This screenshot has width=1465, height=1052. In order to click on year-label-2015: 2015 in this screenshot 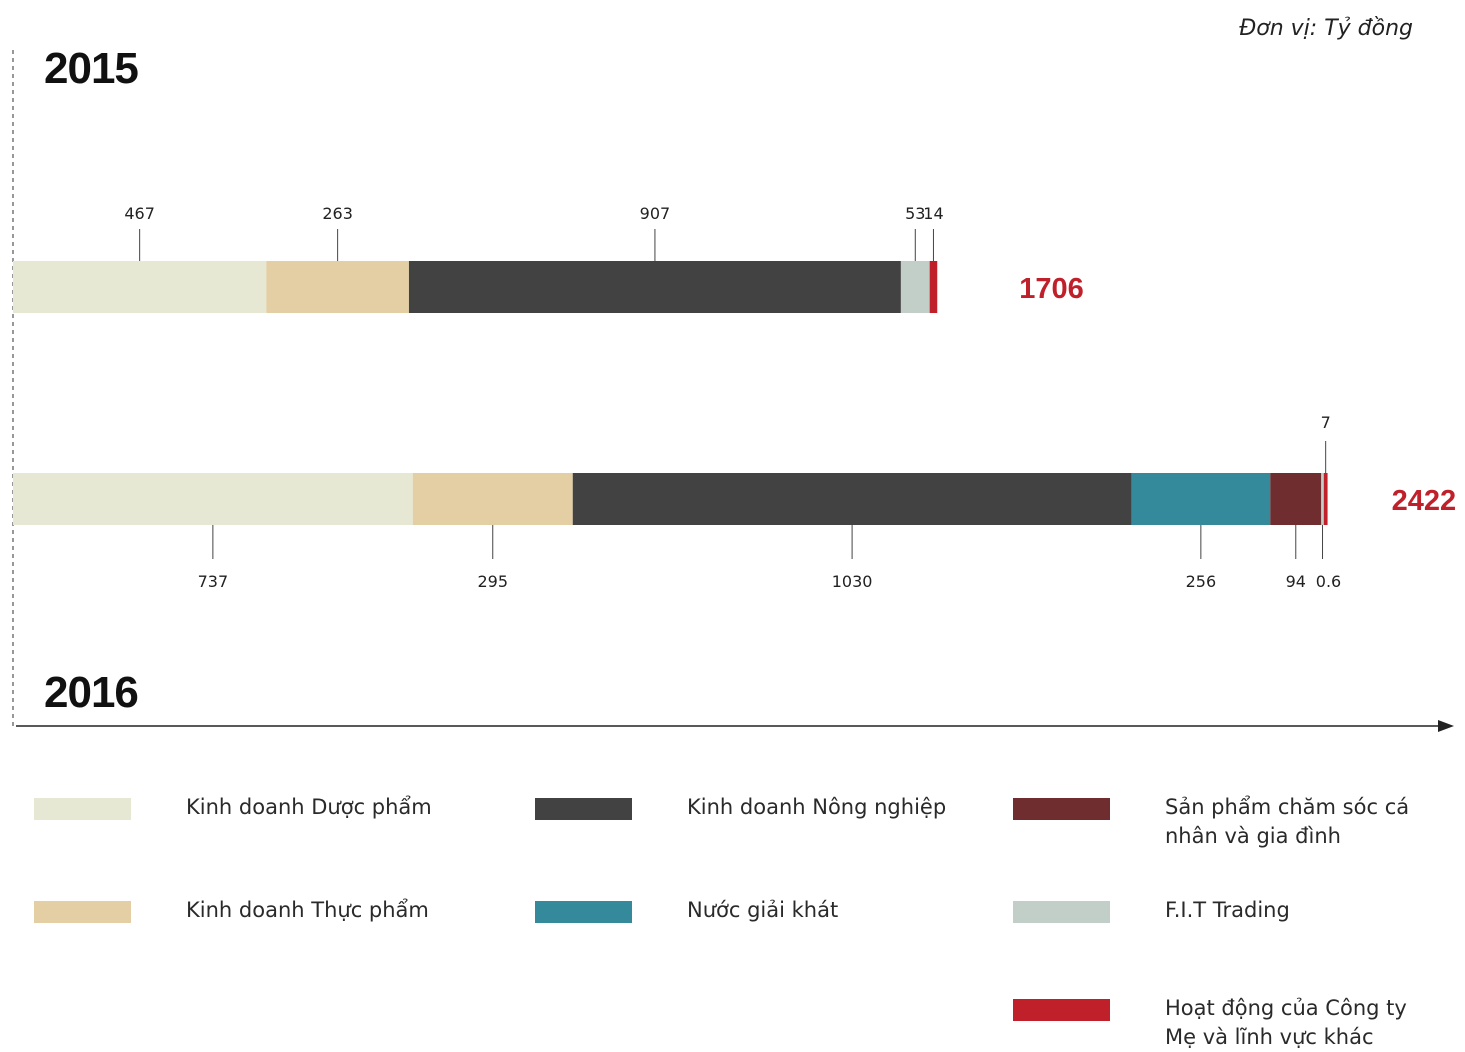, I will do `click(91, 68)`.